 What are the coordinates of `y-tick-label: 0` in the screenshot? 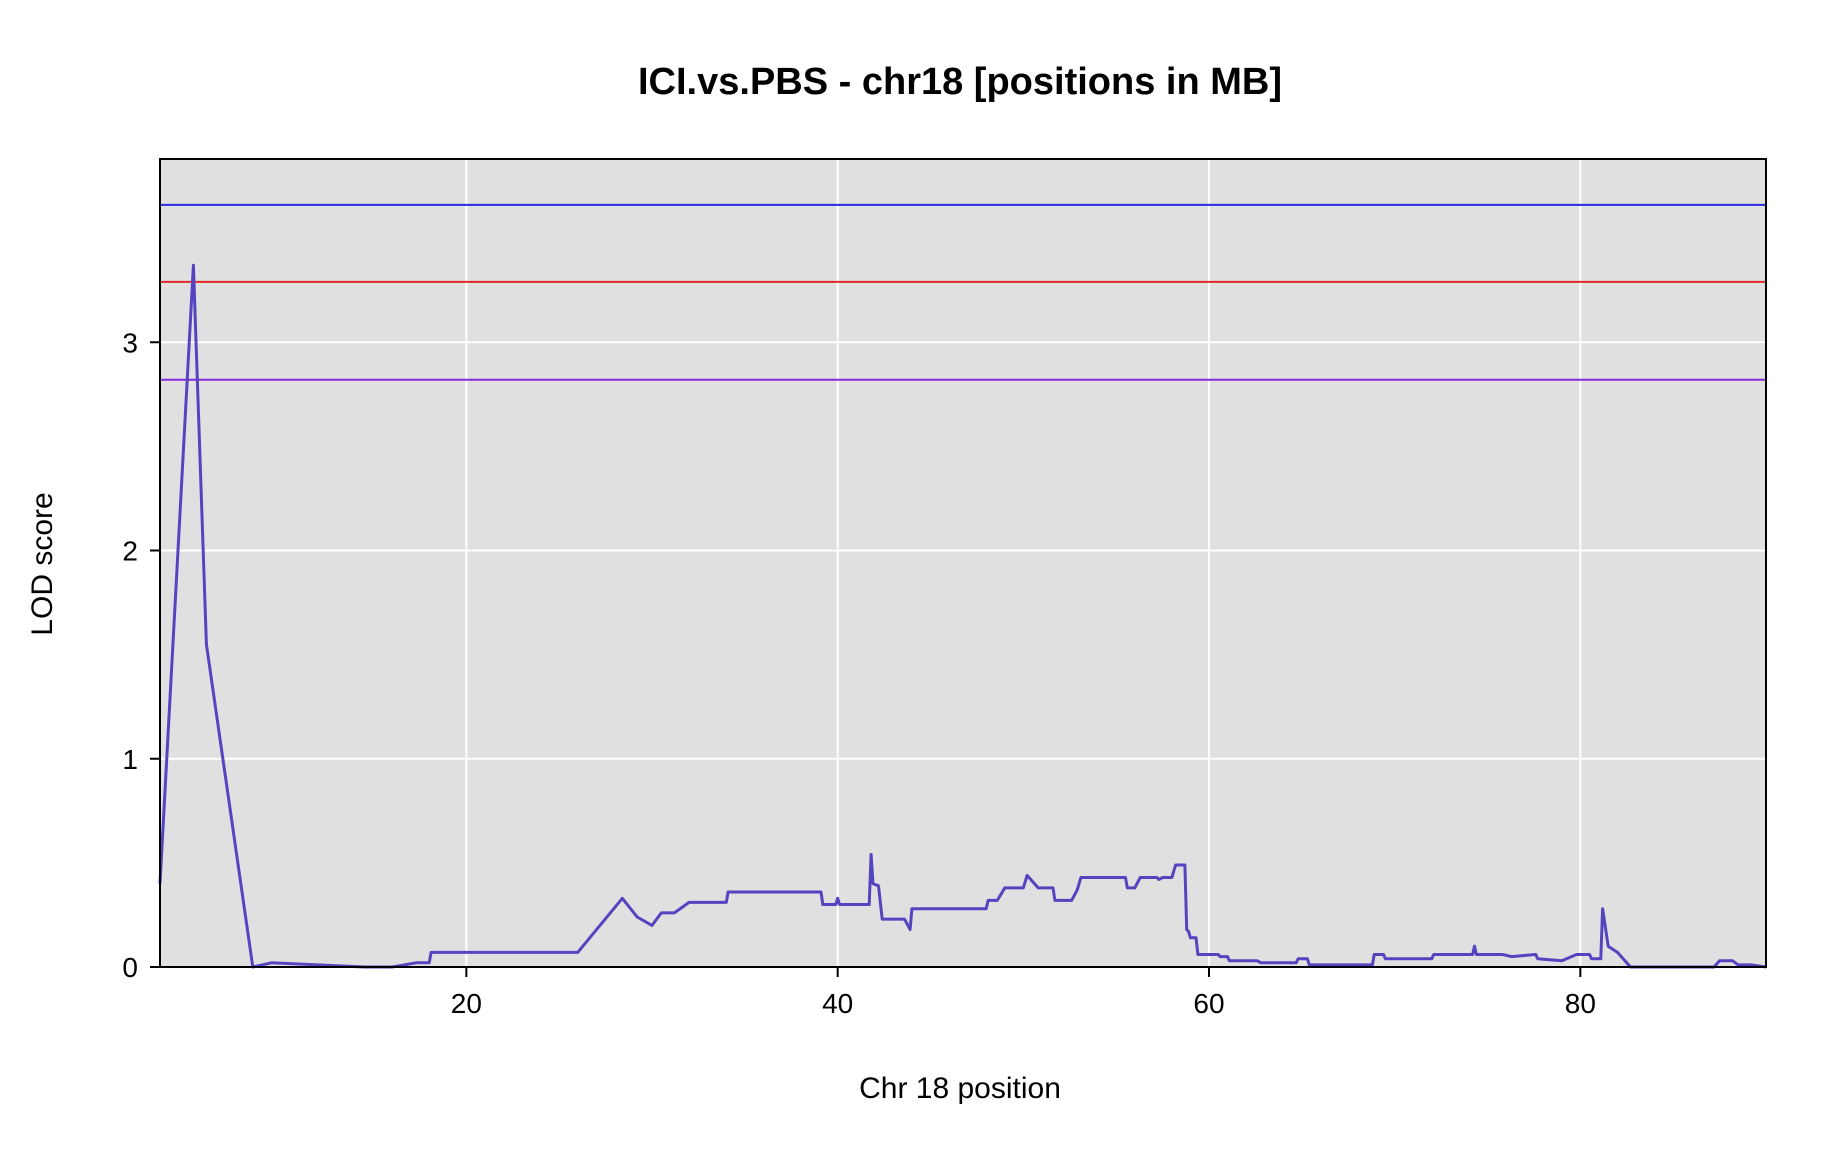 It's located at (130, 967).